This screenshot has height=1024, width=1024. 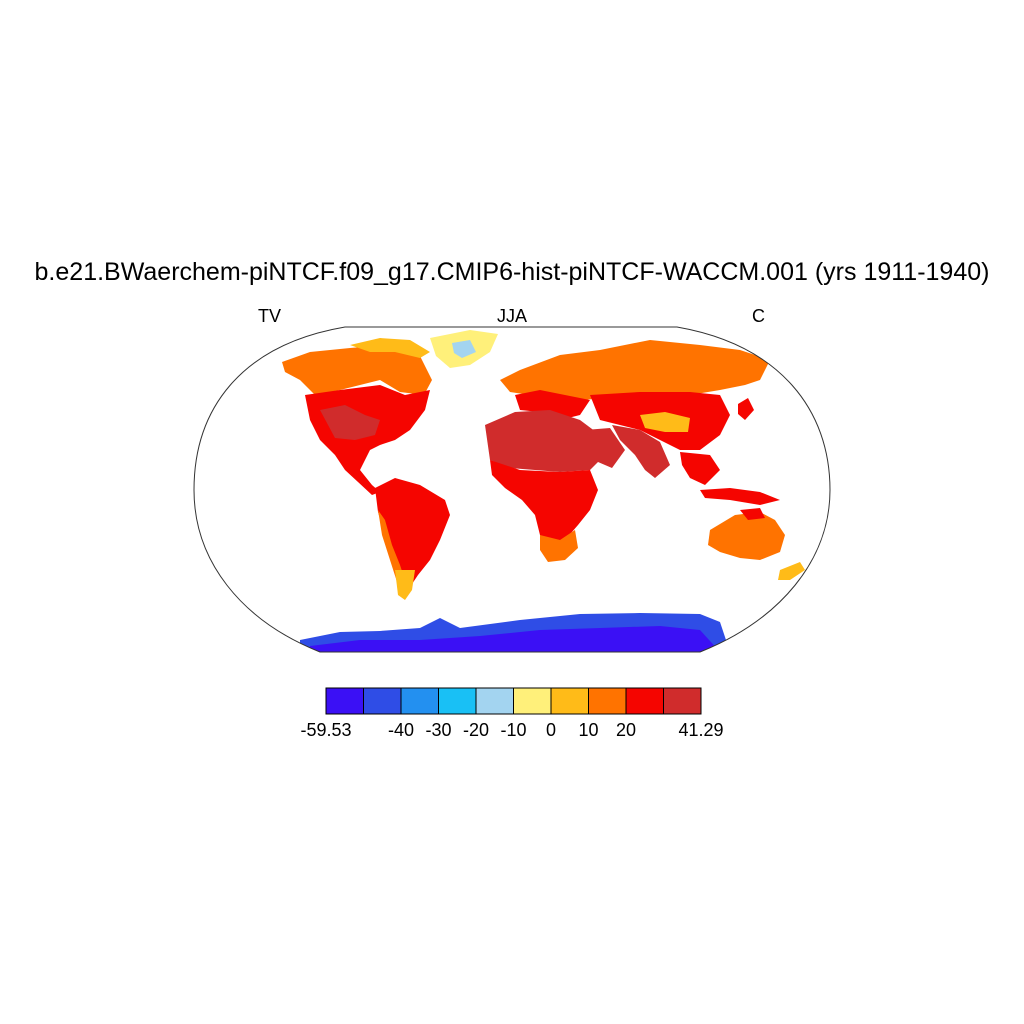 I want to click on left-string-label: TV, so click(x=270, y=316).